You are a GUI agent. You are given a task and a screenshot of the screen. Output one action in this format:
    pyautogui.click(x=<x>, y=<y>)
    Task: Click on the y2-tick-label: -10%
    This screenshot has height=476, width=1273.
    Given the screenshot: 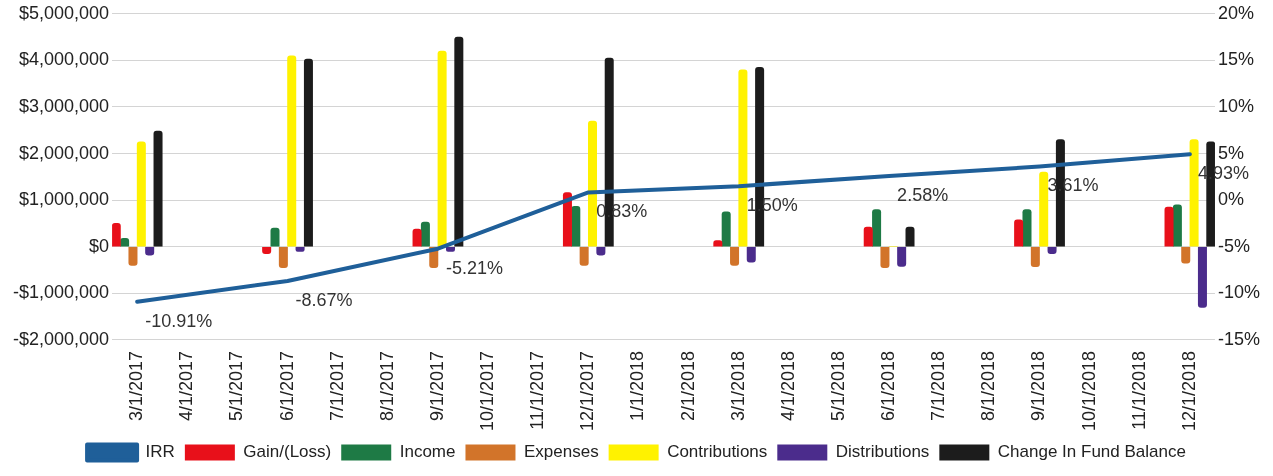 What is the action you would take?
    pyautogui.click(x=1239, y=292)
    